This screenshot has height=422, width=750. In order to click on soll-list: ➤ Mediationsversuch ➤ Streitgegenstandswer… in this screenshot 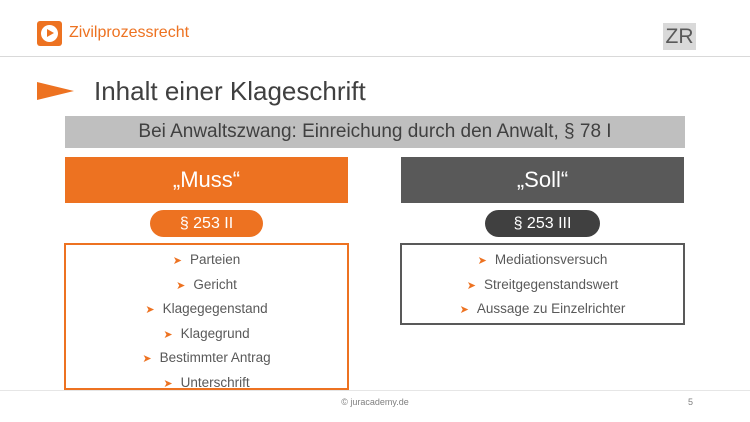, I will do `click(542, 283)`.